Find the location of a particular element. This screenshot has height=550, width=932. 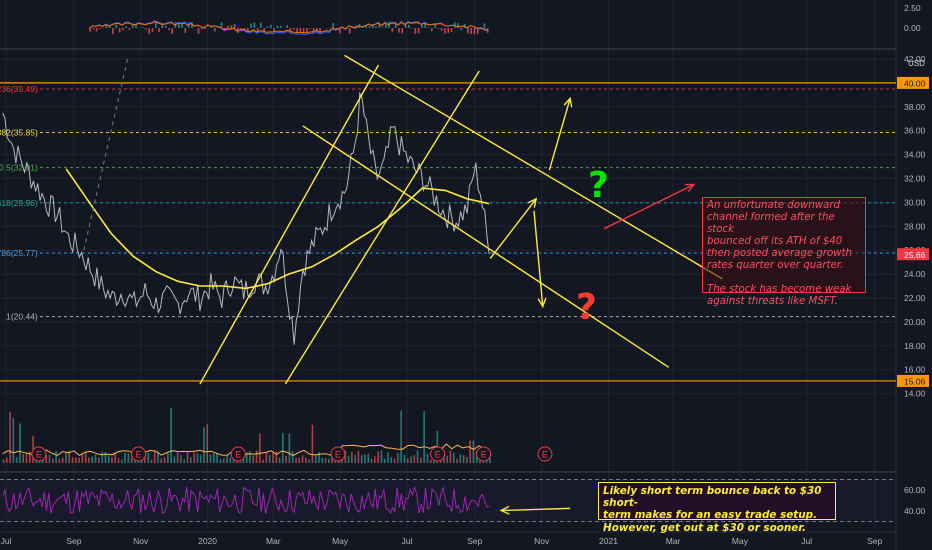

earnings-circle is located at coordinates (338, 454).